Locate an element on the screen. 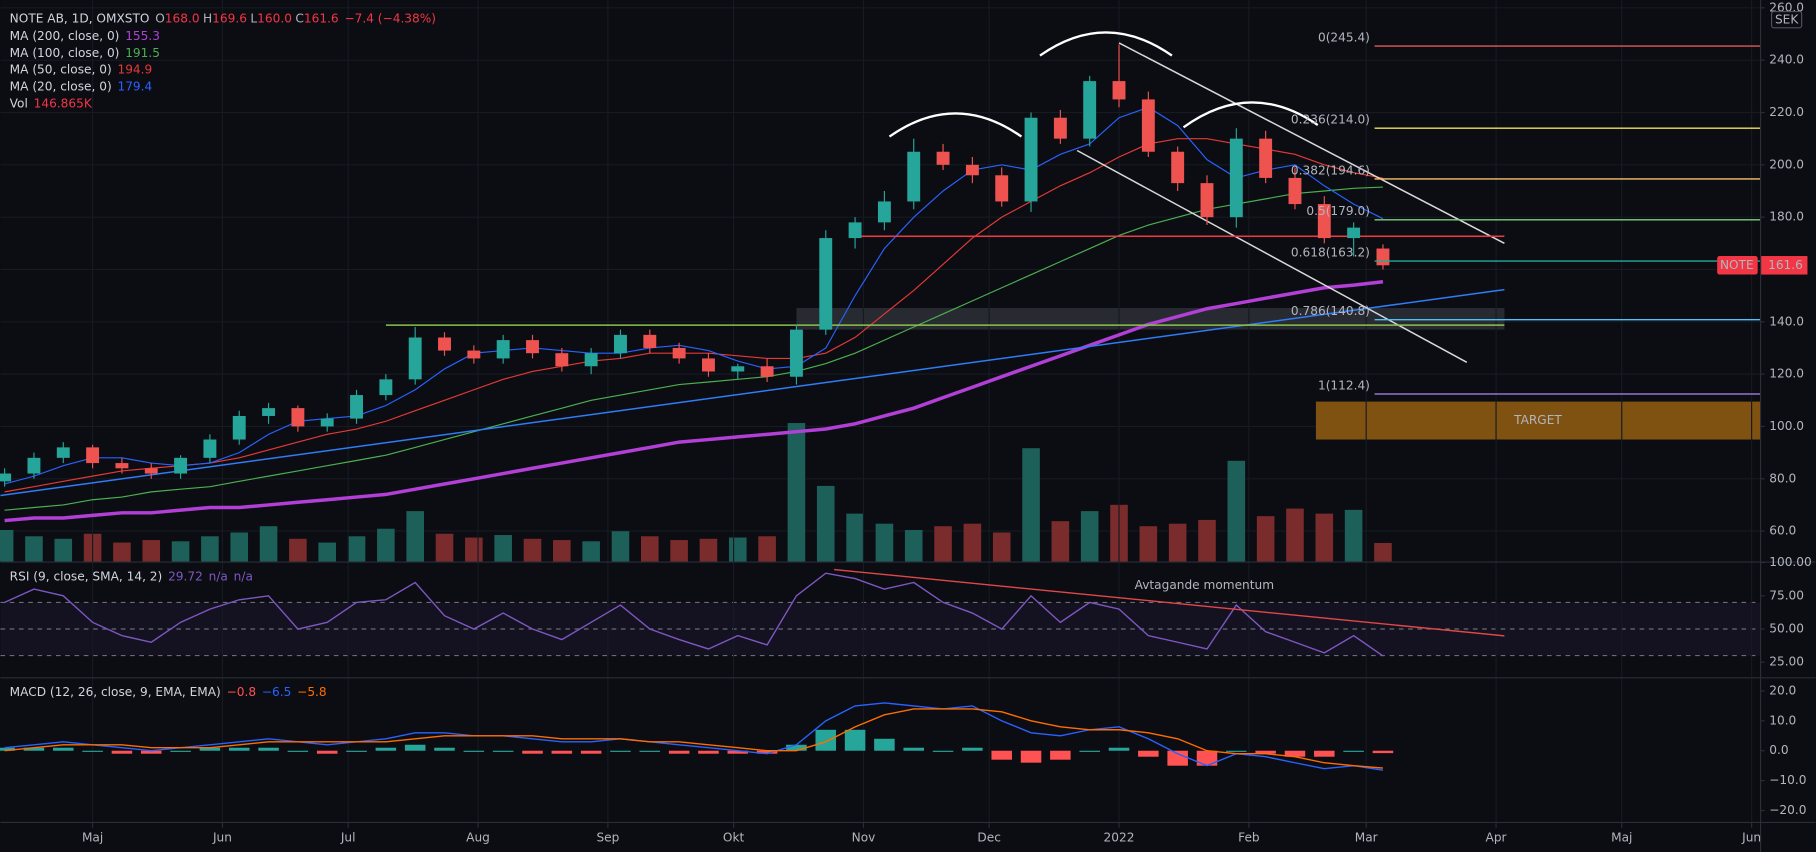  legend-line: MA (50, close, 0) 194.9 is located at coordinates (81, 69).